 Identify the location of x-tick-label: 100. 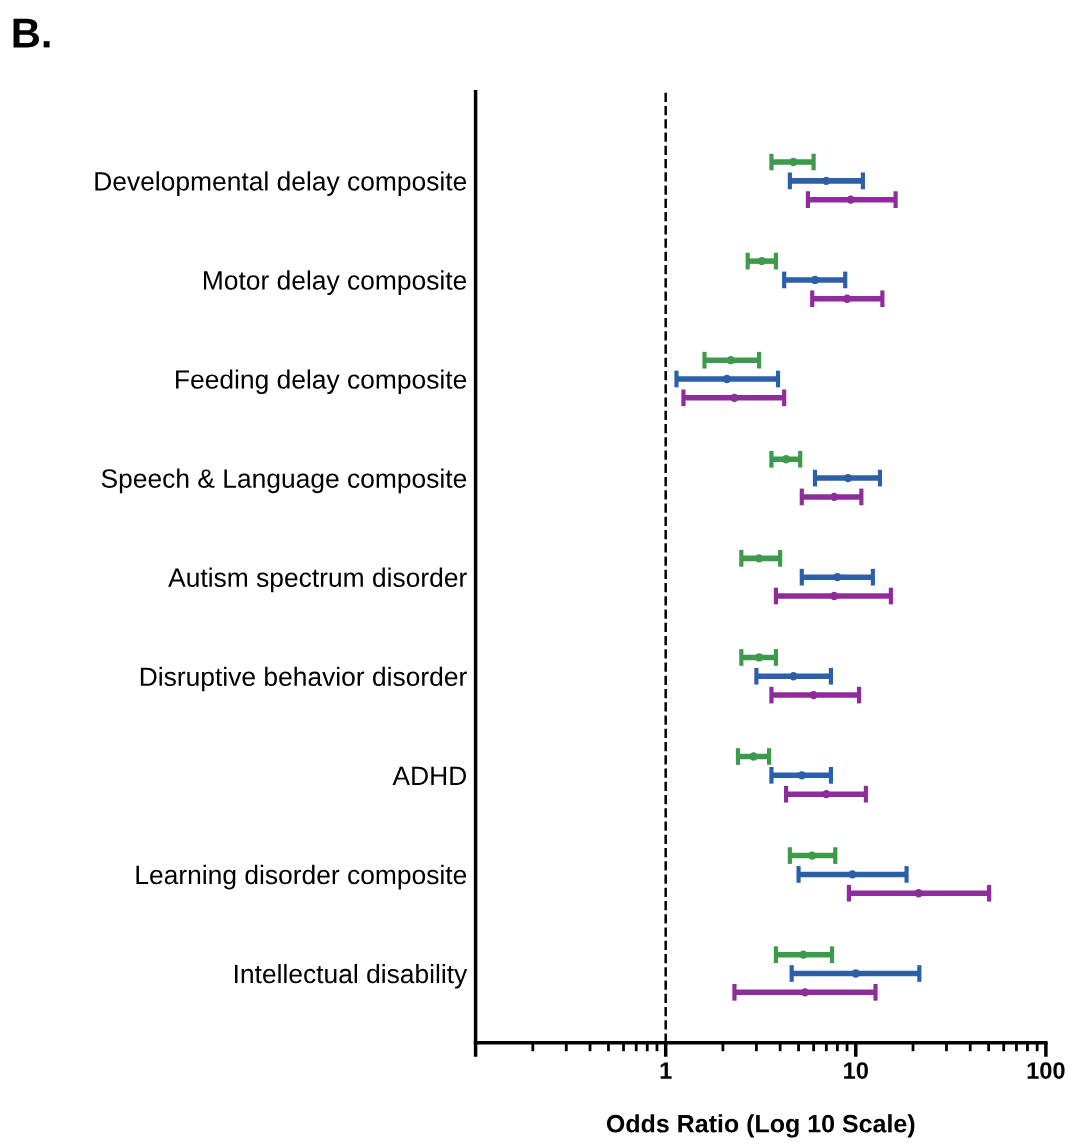
(1046, 1070).